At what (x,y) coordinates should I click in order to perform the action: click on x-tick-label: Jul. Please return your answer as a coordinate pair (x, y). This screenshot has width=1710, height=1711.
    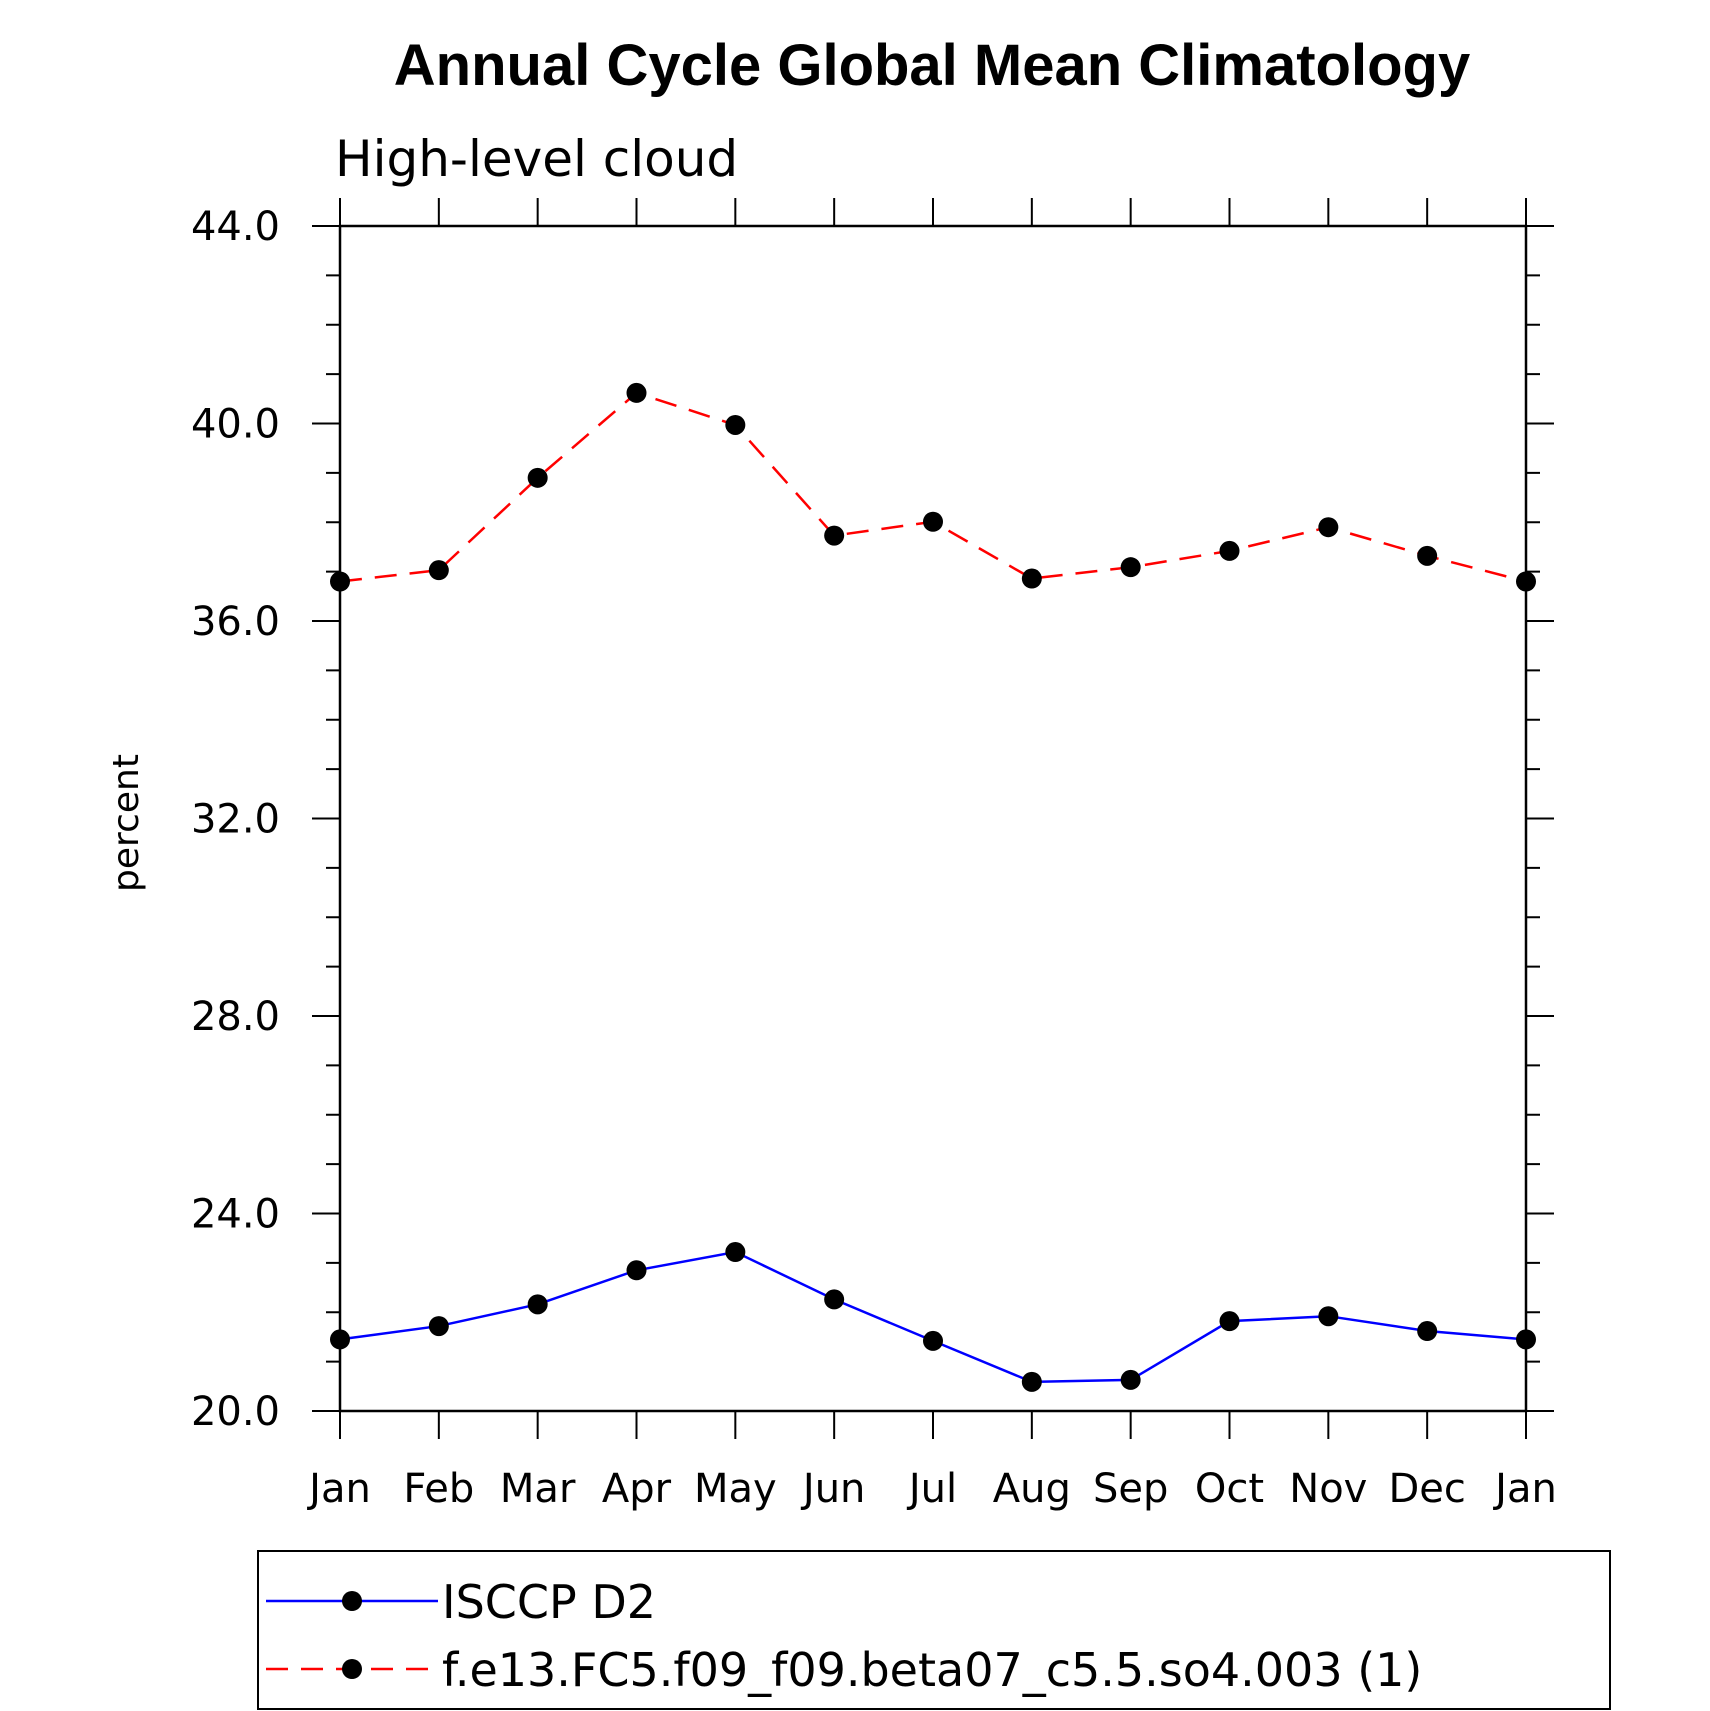
    Looking at the image, I should click on (931, 1489).